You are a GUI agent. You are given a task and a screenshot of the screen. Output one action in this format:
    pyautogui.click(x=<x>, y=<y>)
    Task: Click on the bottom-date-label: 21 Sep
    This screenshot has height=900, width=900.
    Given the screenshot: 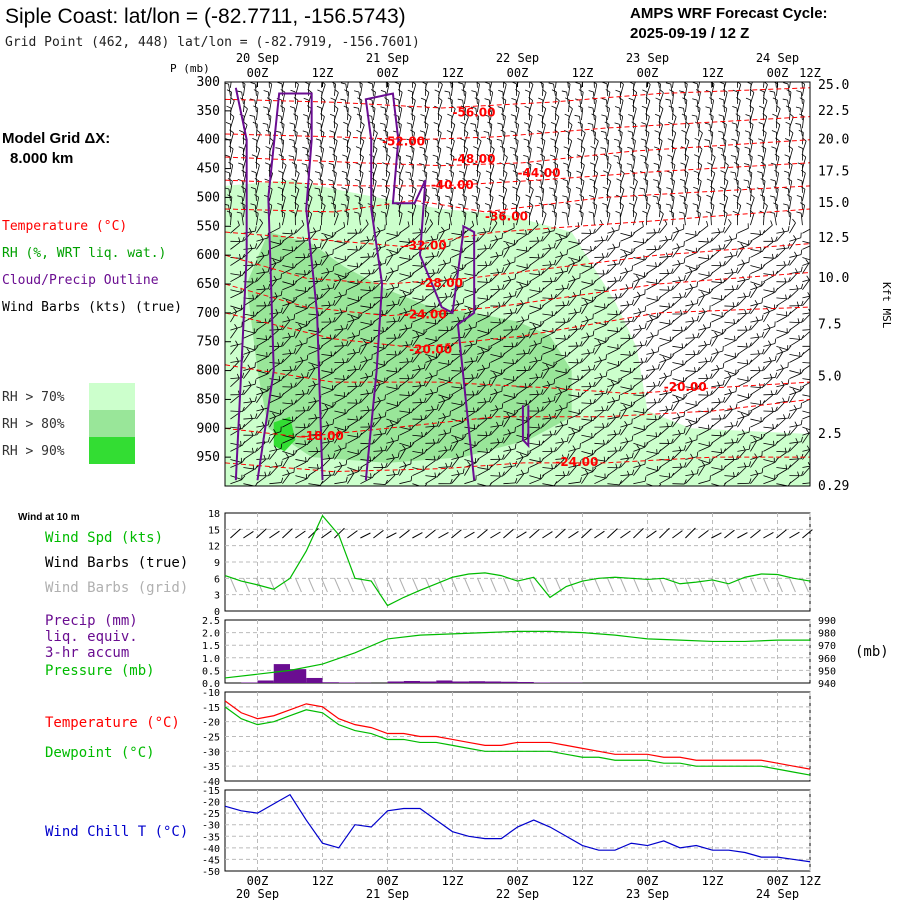 What is the action you would take?
    pyautogui.click(x=387, y=893)
    